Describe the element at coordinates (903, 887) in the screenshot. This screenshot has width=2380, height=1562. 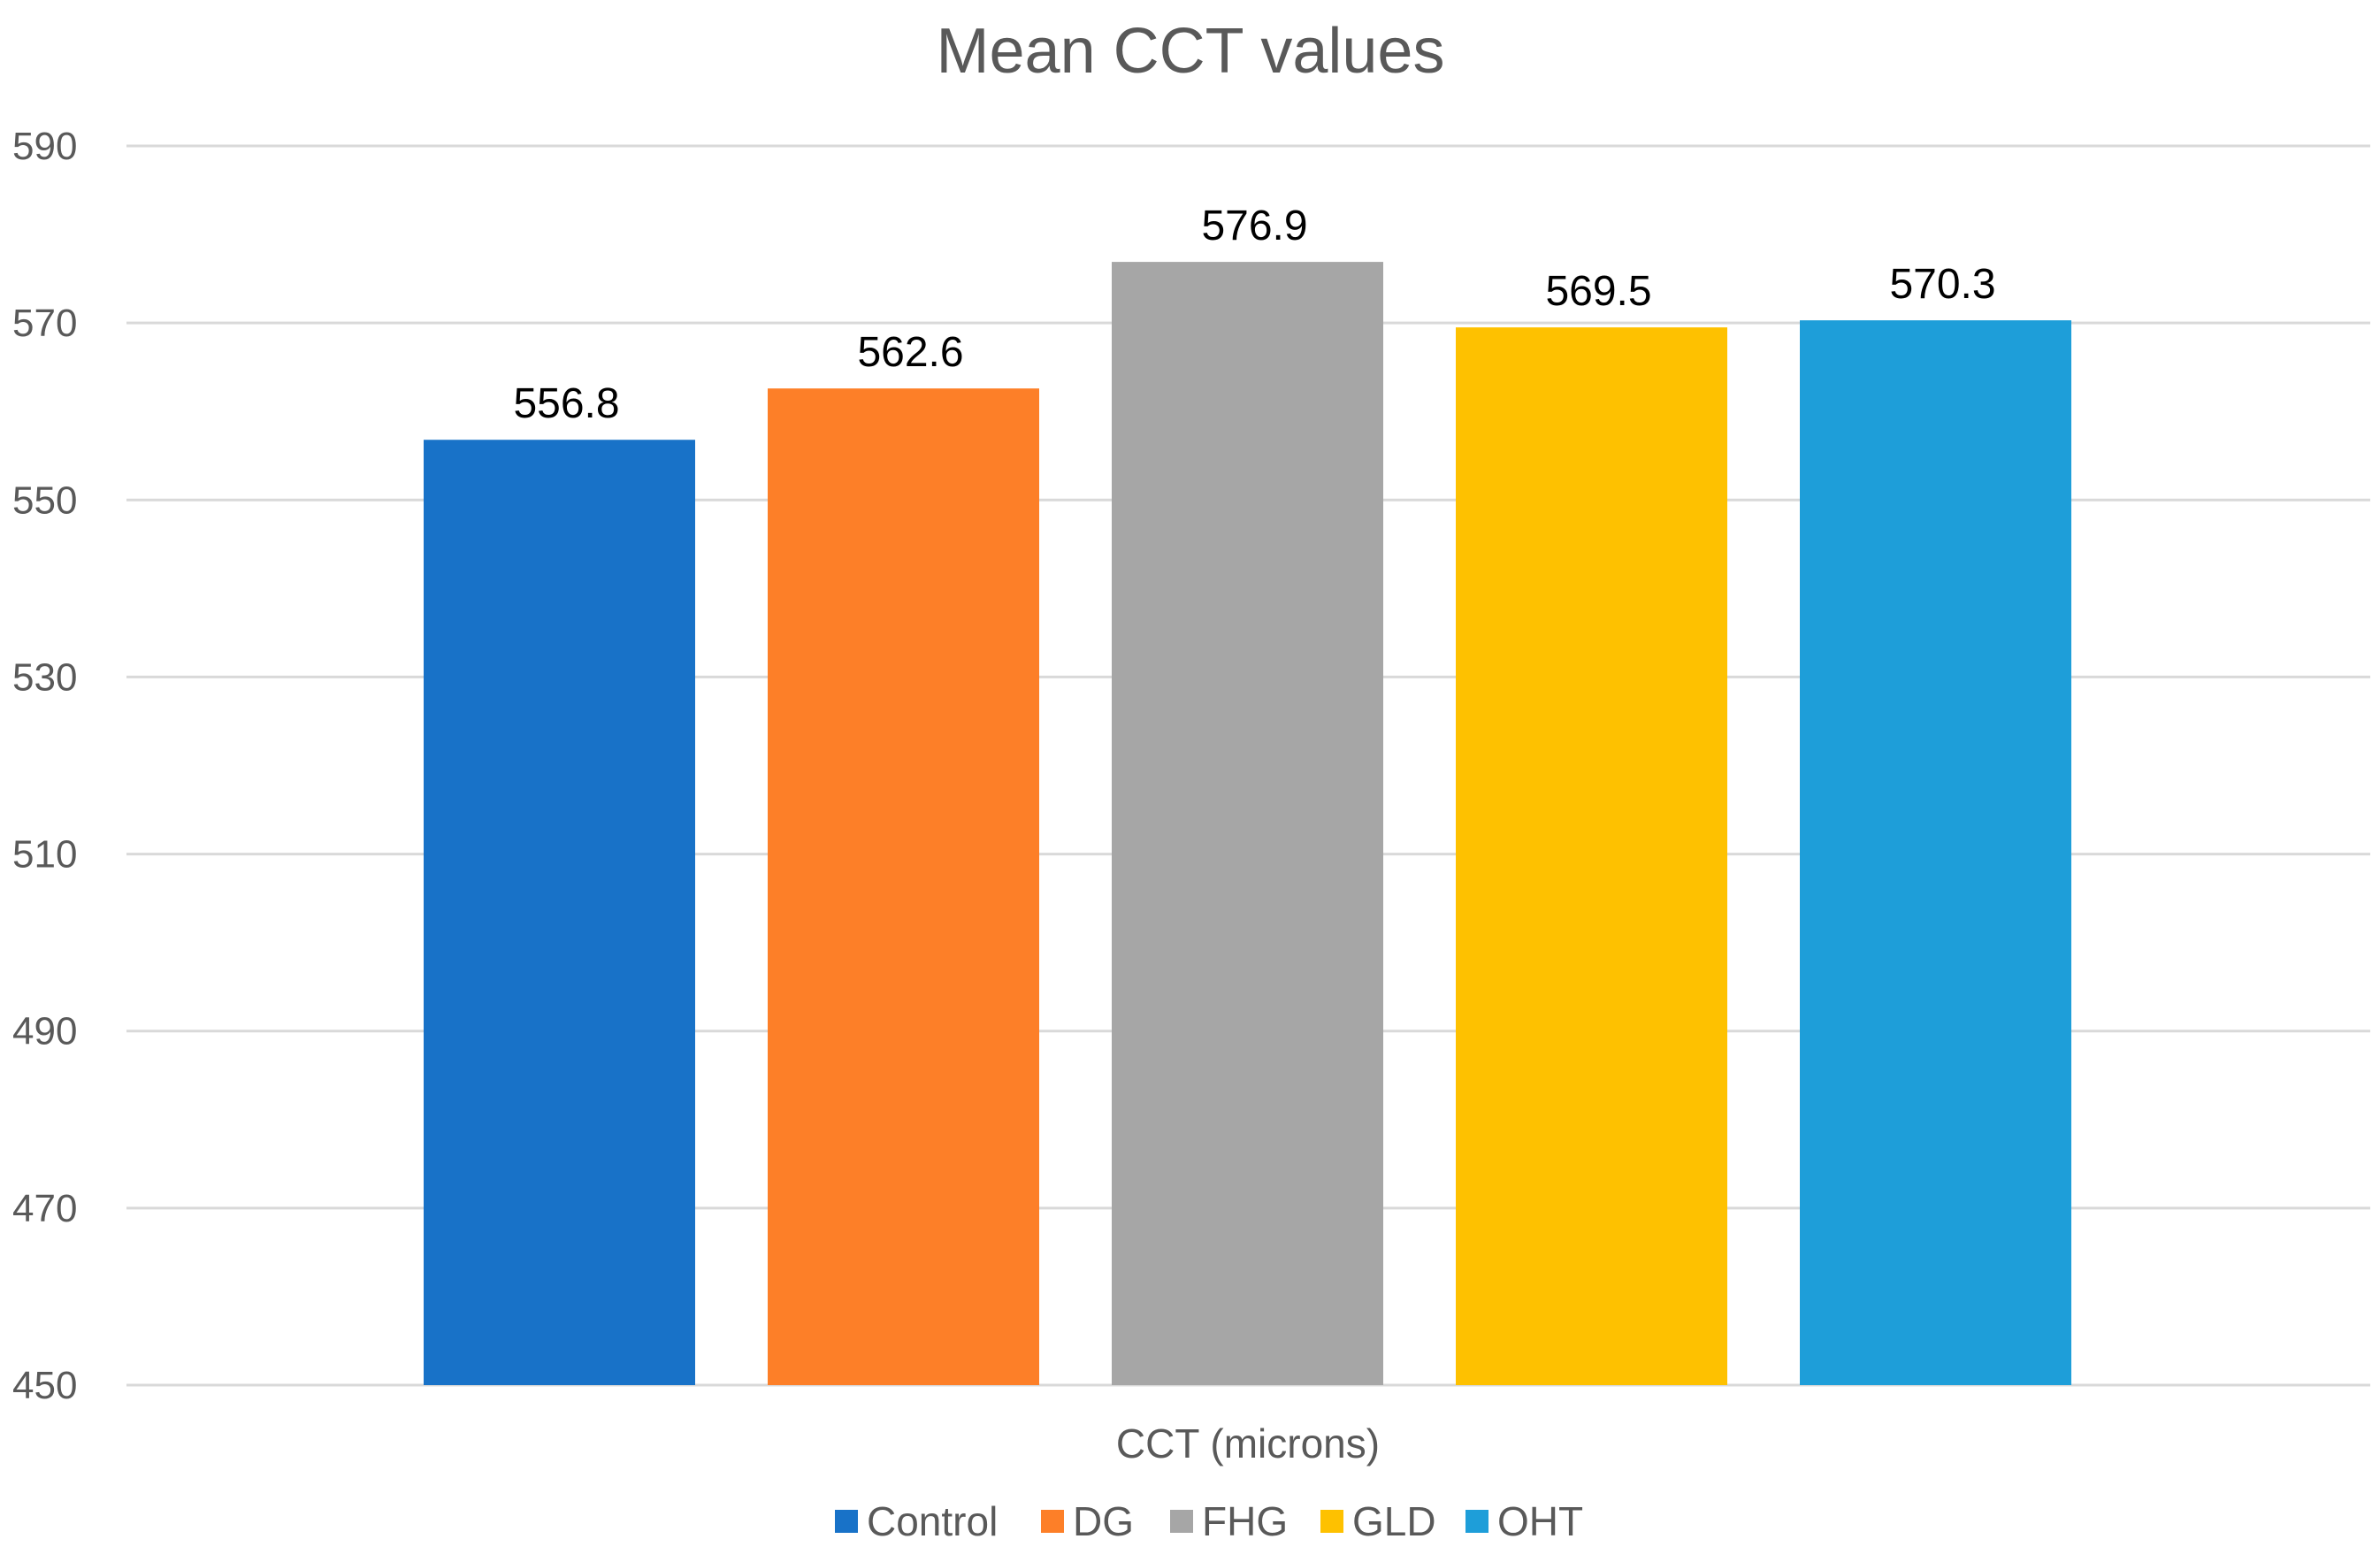
I see `bar-dg` at that location.